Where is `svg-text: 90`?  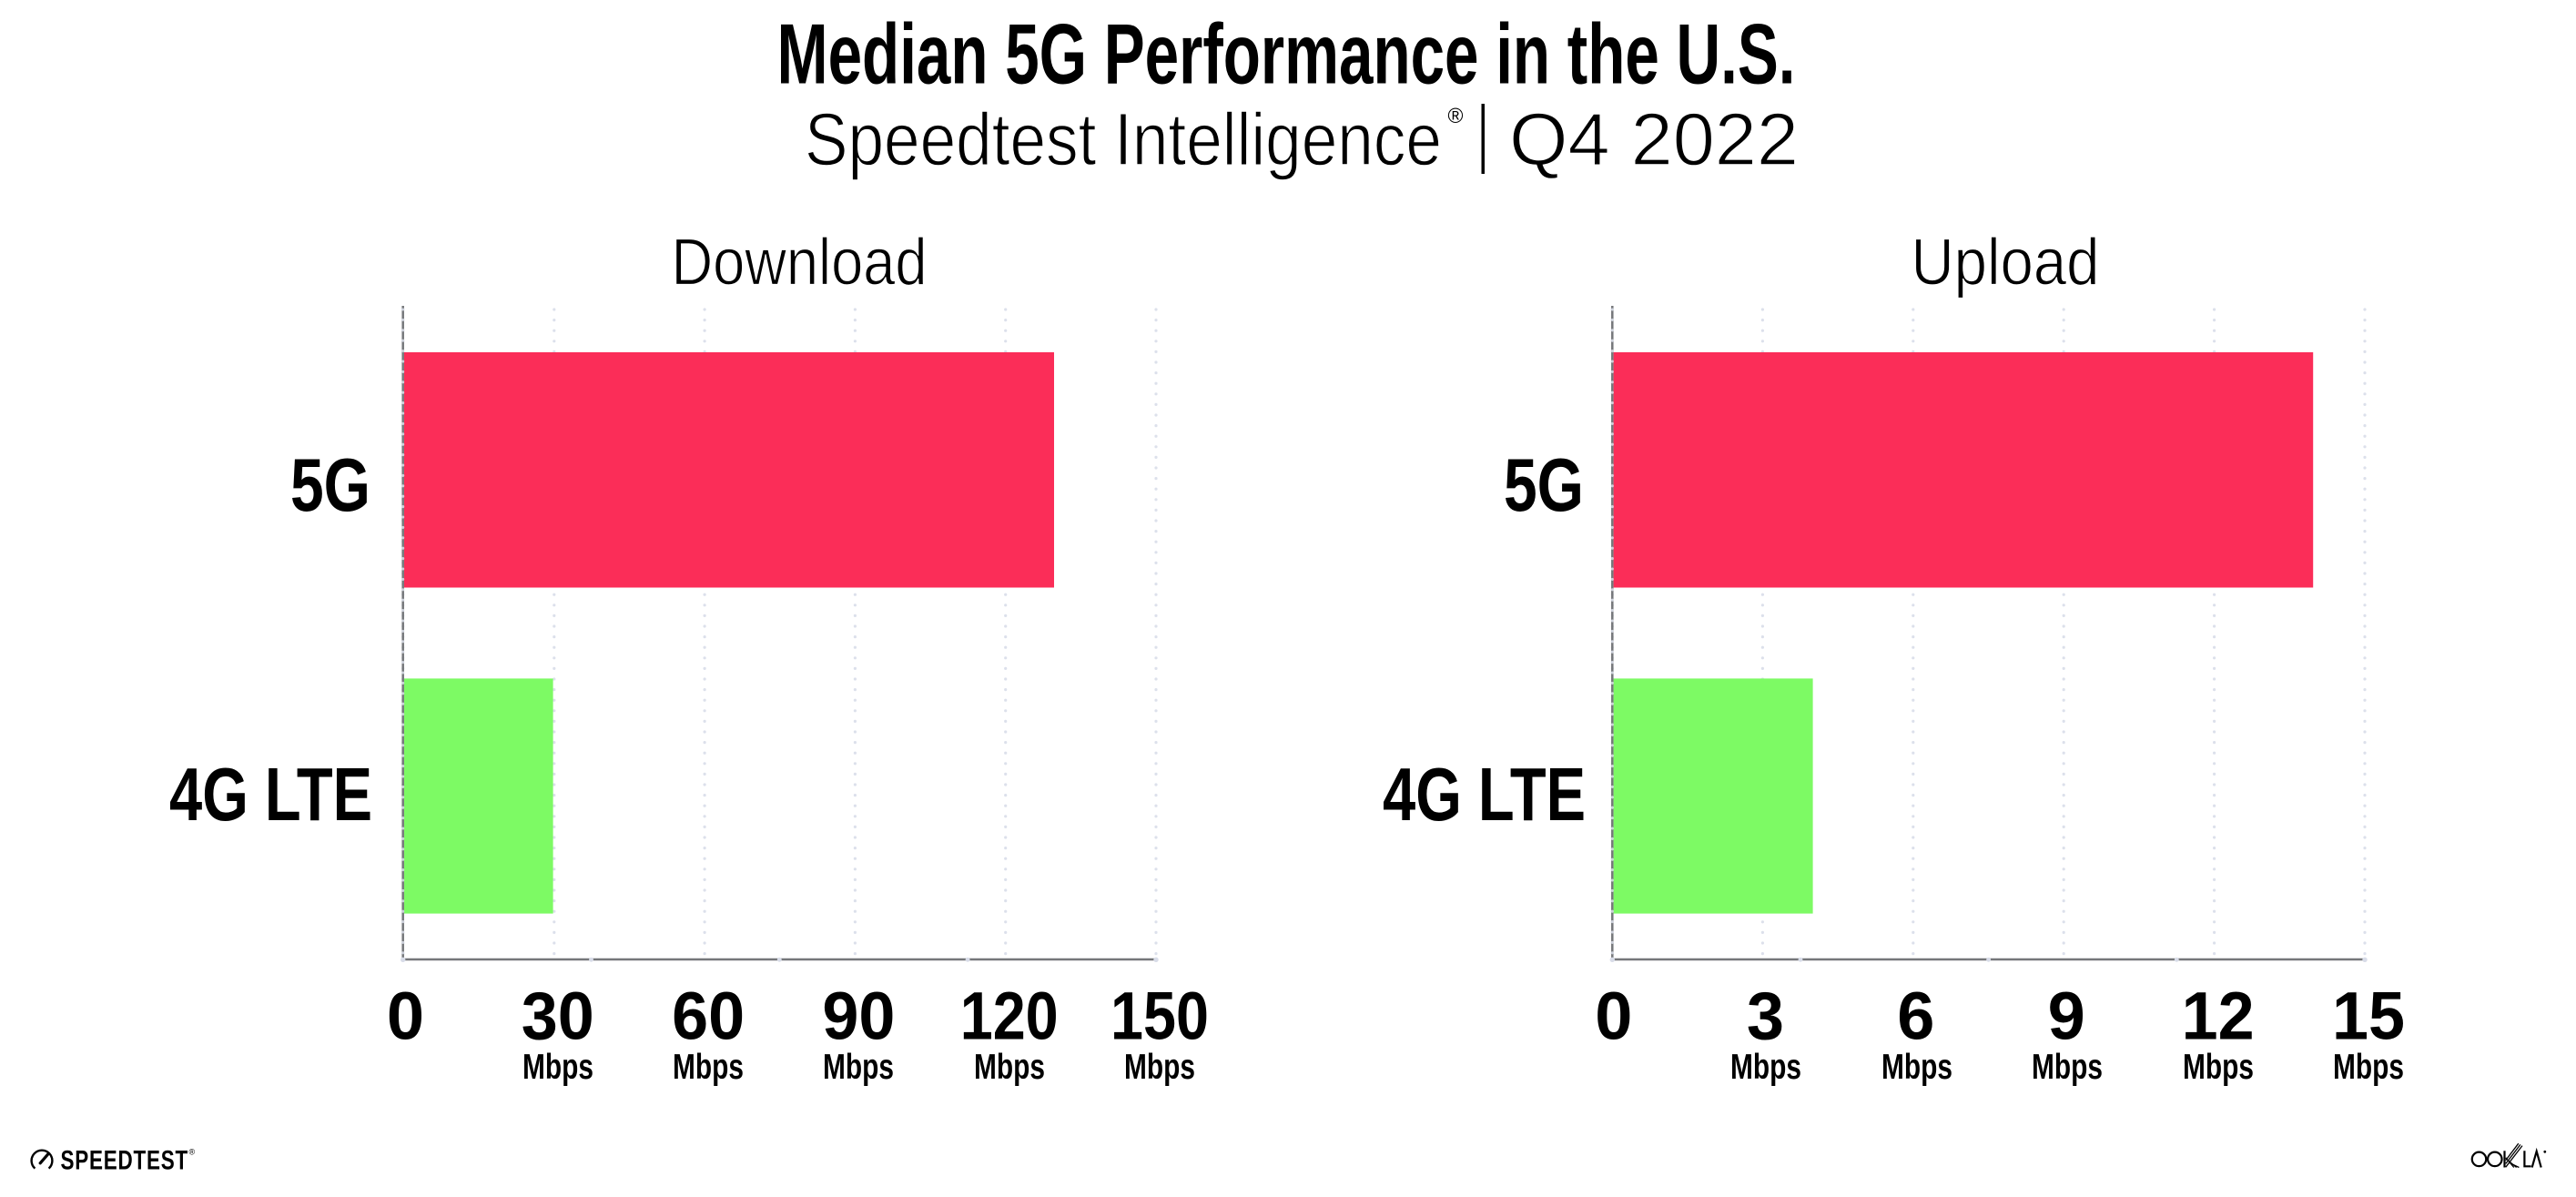
svg-text: 90 is located at coordinates (858, 1017).